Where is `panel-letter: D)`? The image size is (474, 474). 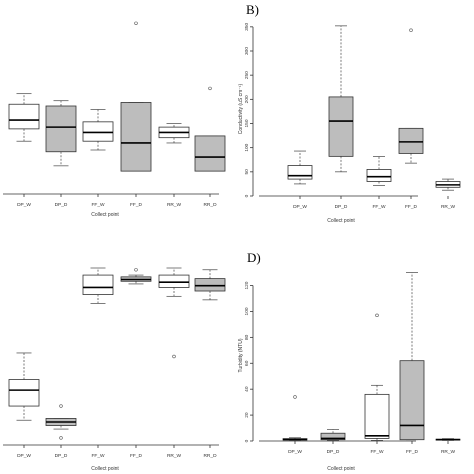
panel-letter: D) is located at coordinates (254, 257).